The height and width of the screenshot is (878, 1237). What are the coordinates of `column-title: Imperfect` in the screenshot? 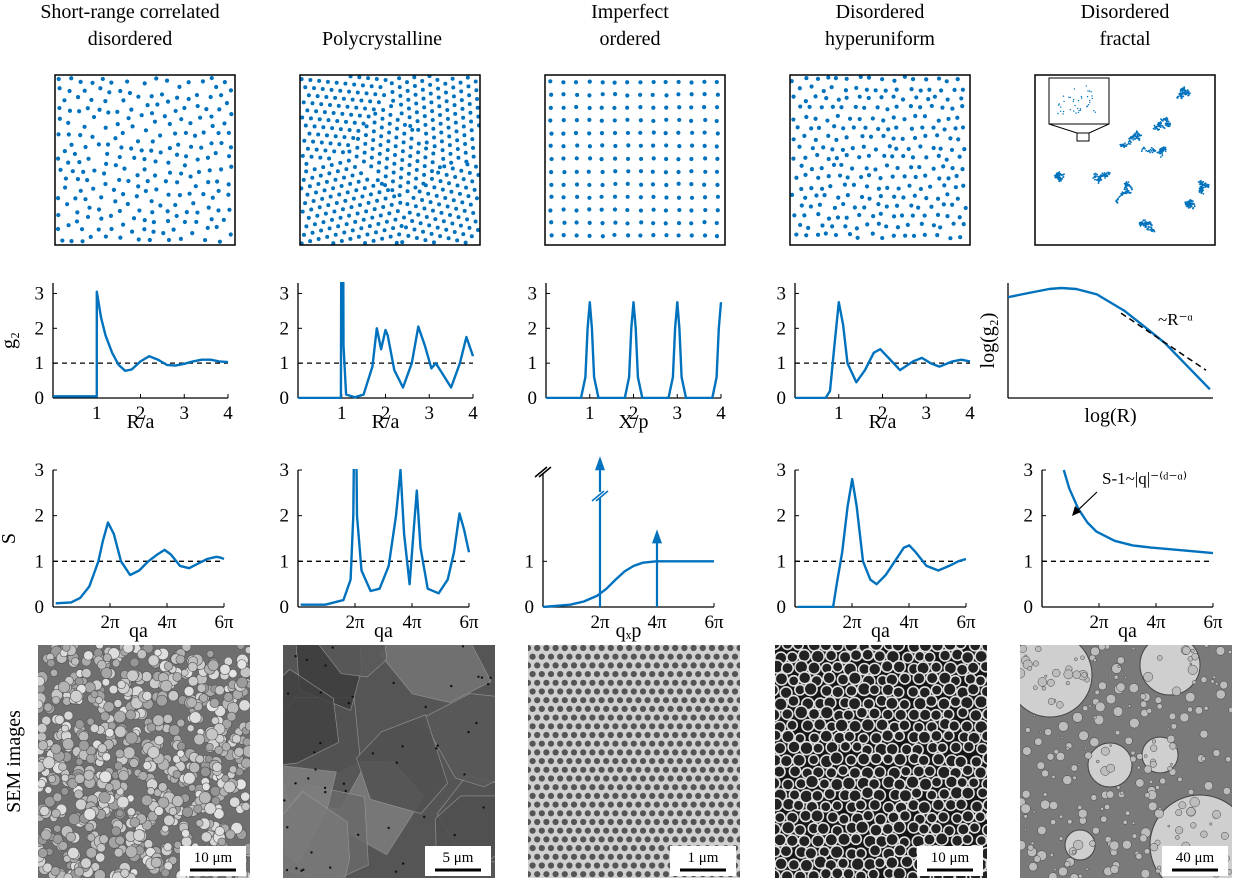 It's located at (630, 12).